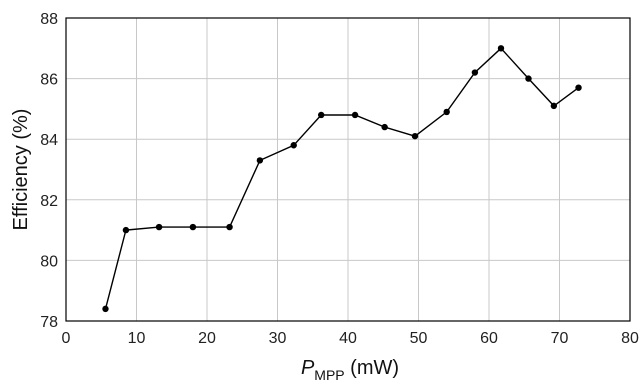 The height and width of the screenshot is (389, 641). I want to click on x-axis-title: PMPP (mW), so click(350, 370).